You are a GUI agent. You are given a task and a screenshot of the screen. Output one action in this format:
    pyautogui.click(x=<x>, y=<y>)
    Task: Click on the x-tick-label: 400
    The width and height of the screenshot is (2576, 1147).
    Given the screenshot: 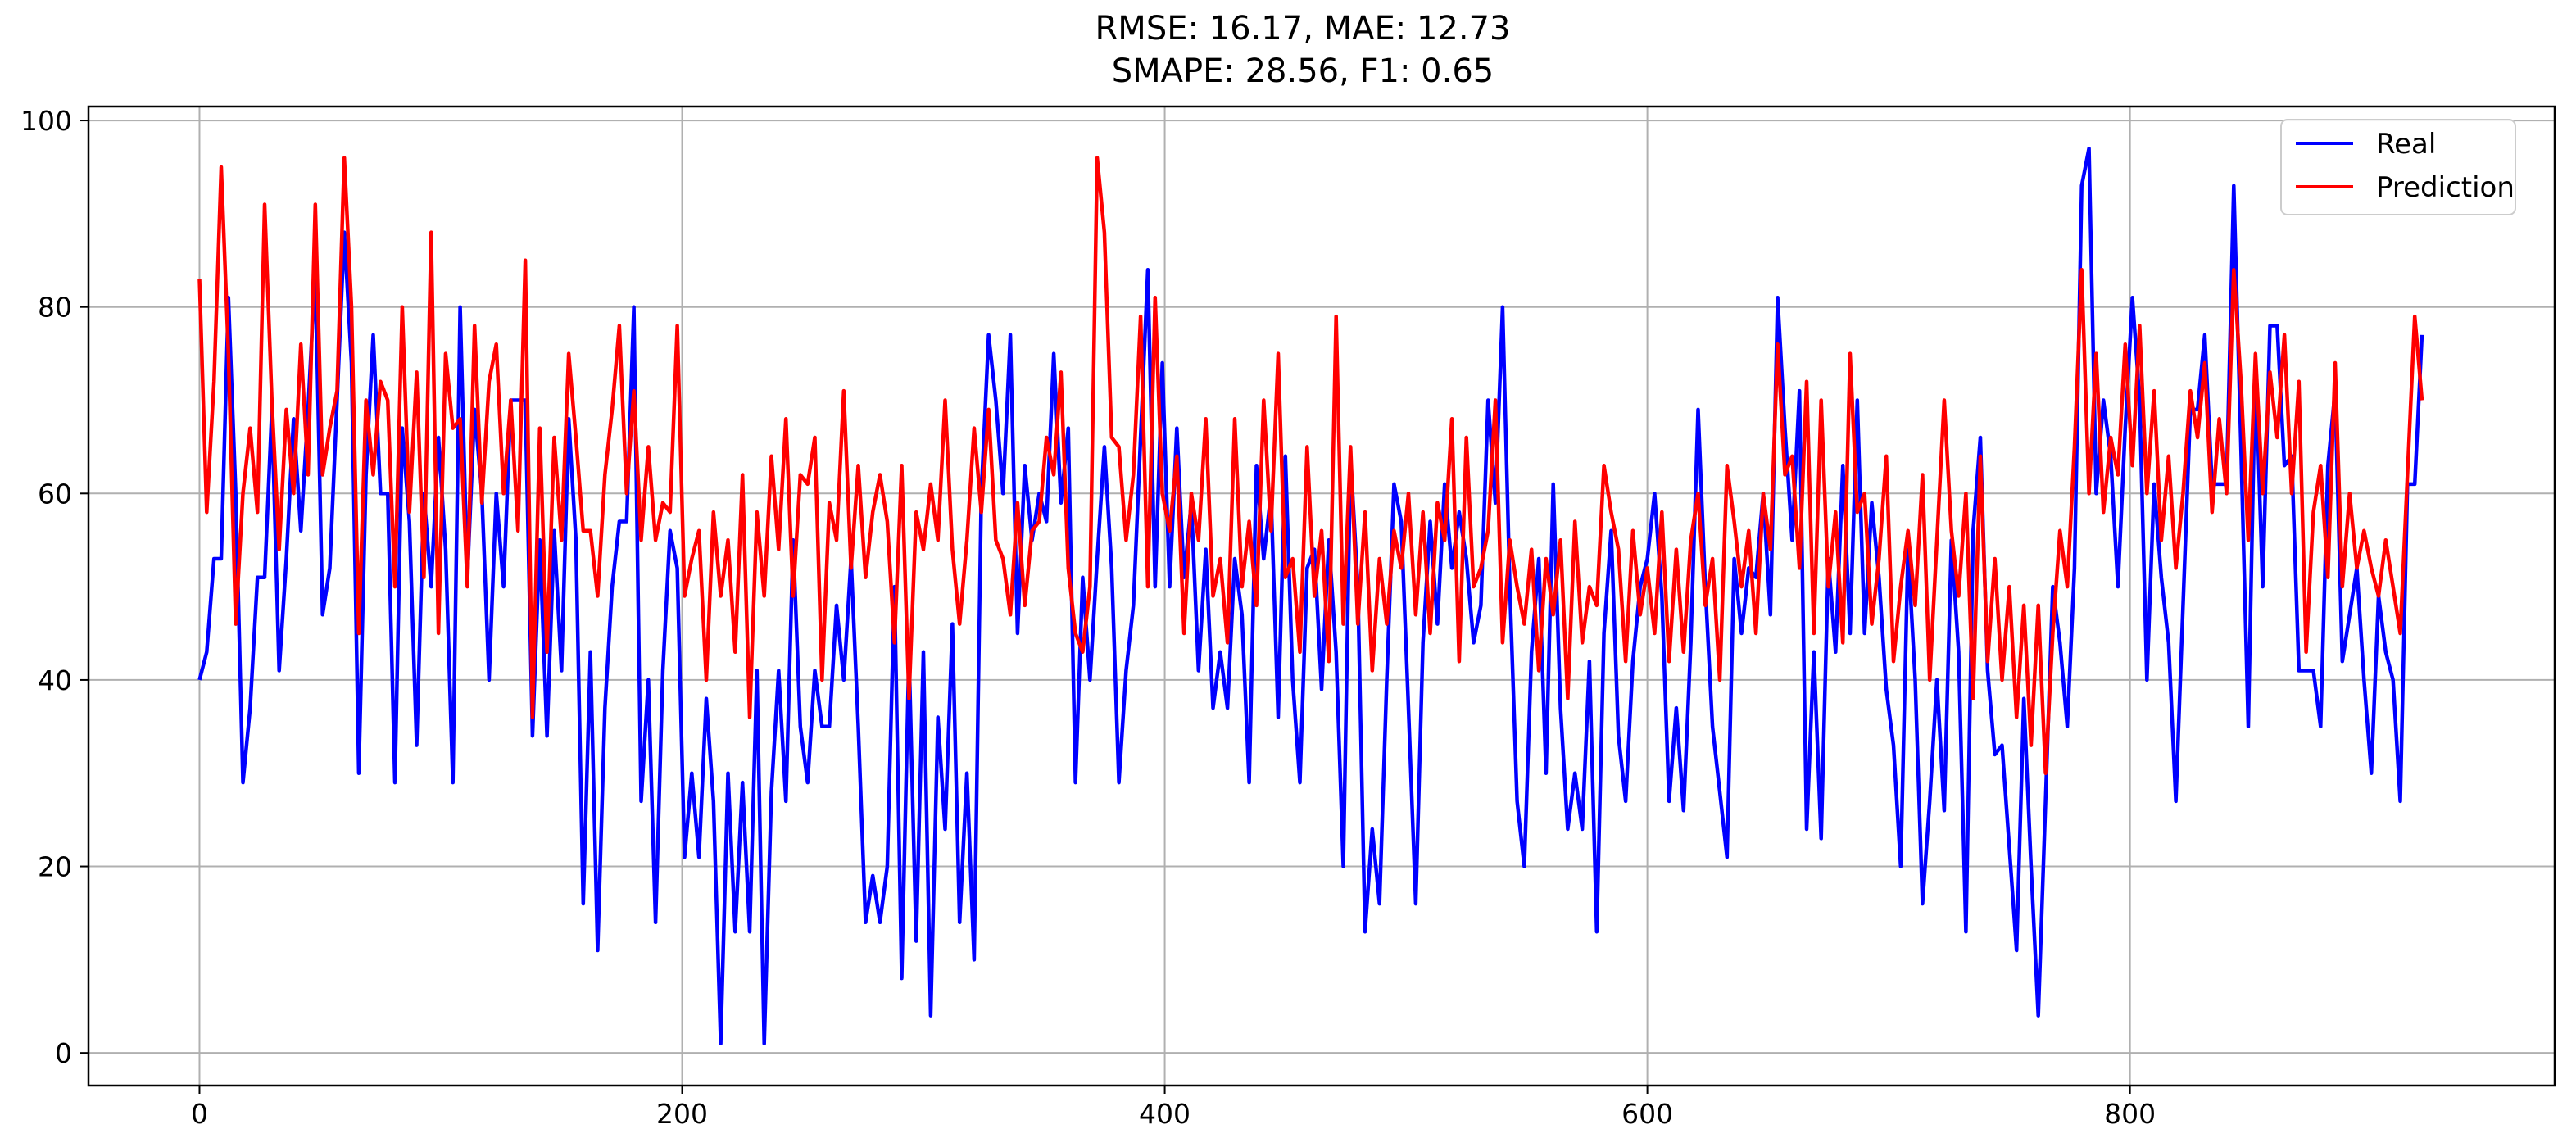 What is the action you would take?
    pyautogui.click(x=1164, y=1114)
    